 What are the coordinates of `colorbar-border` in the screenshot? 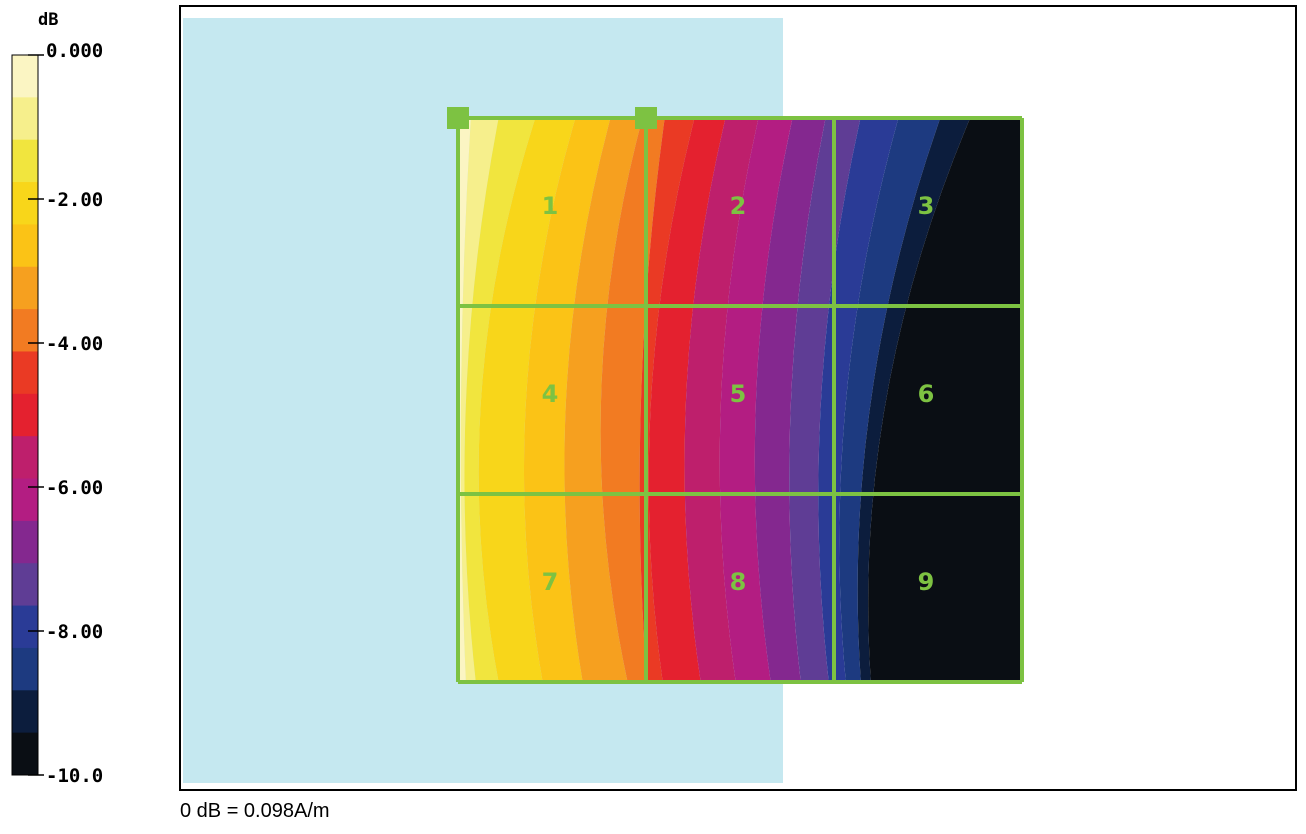 It's located at (25, 415).